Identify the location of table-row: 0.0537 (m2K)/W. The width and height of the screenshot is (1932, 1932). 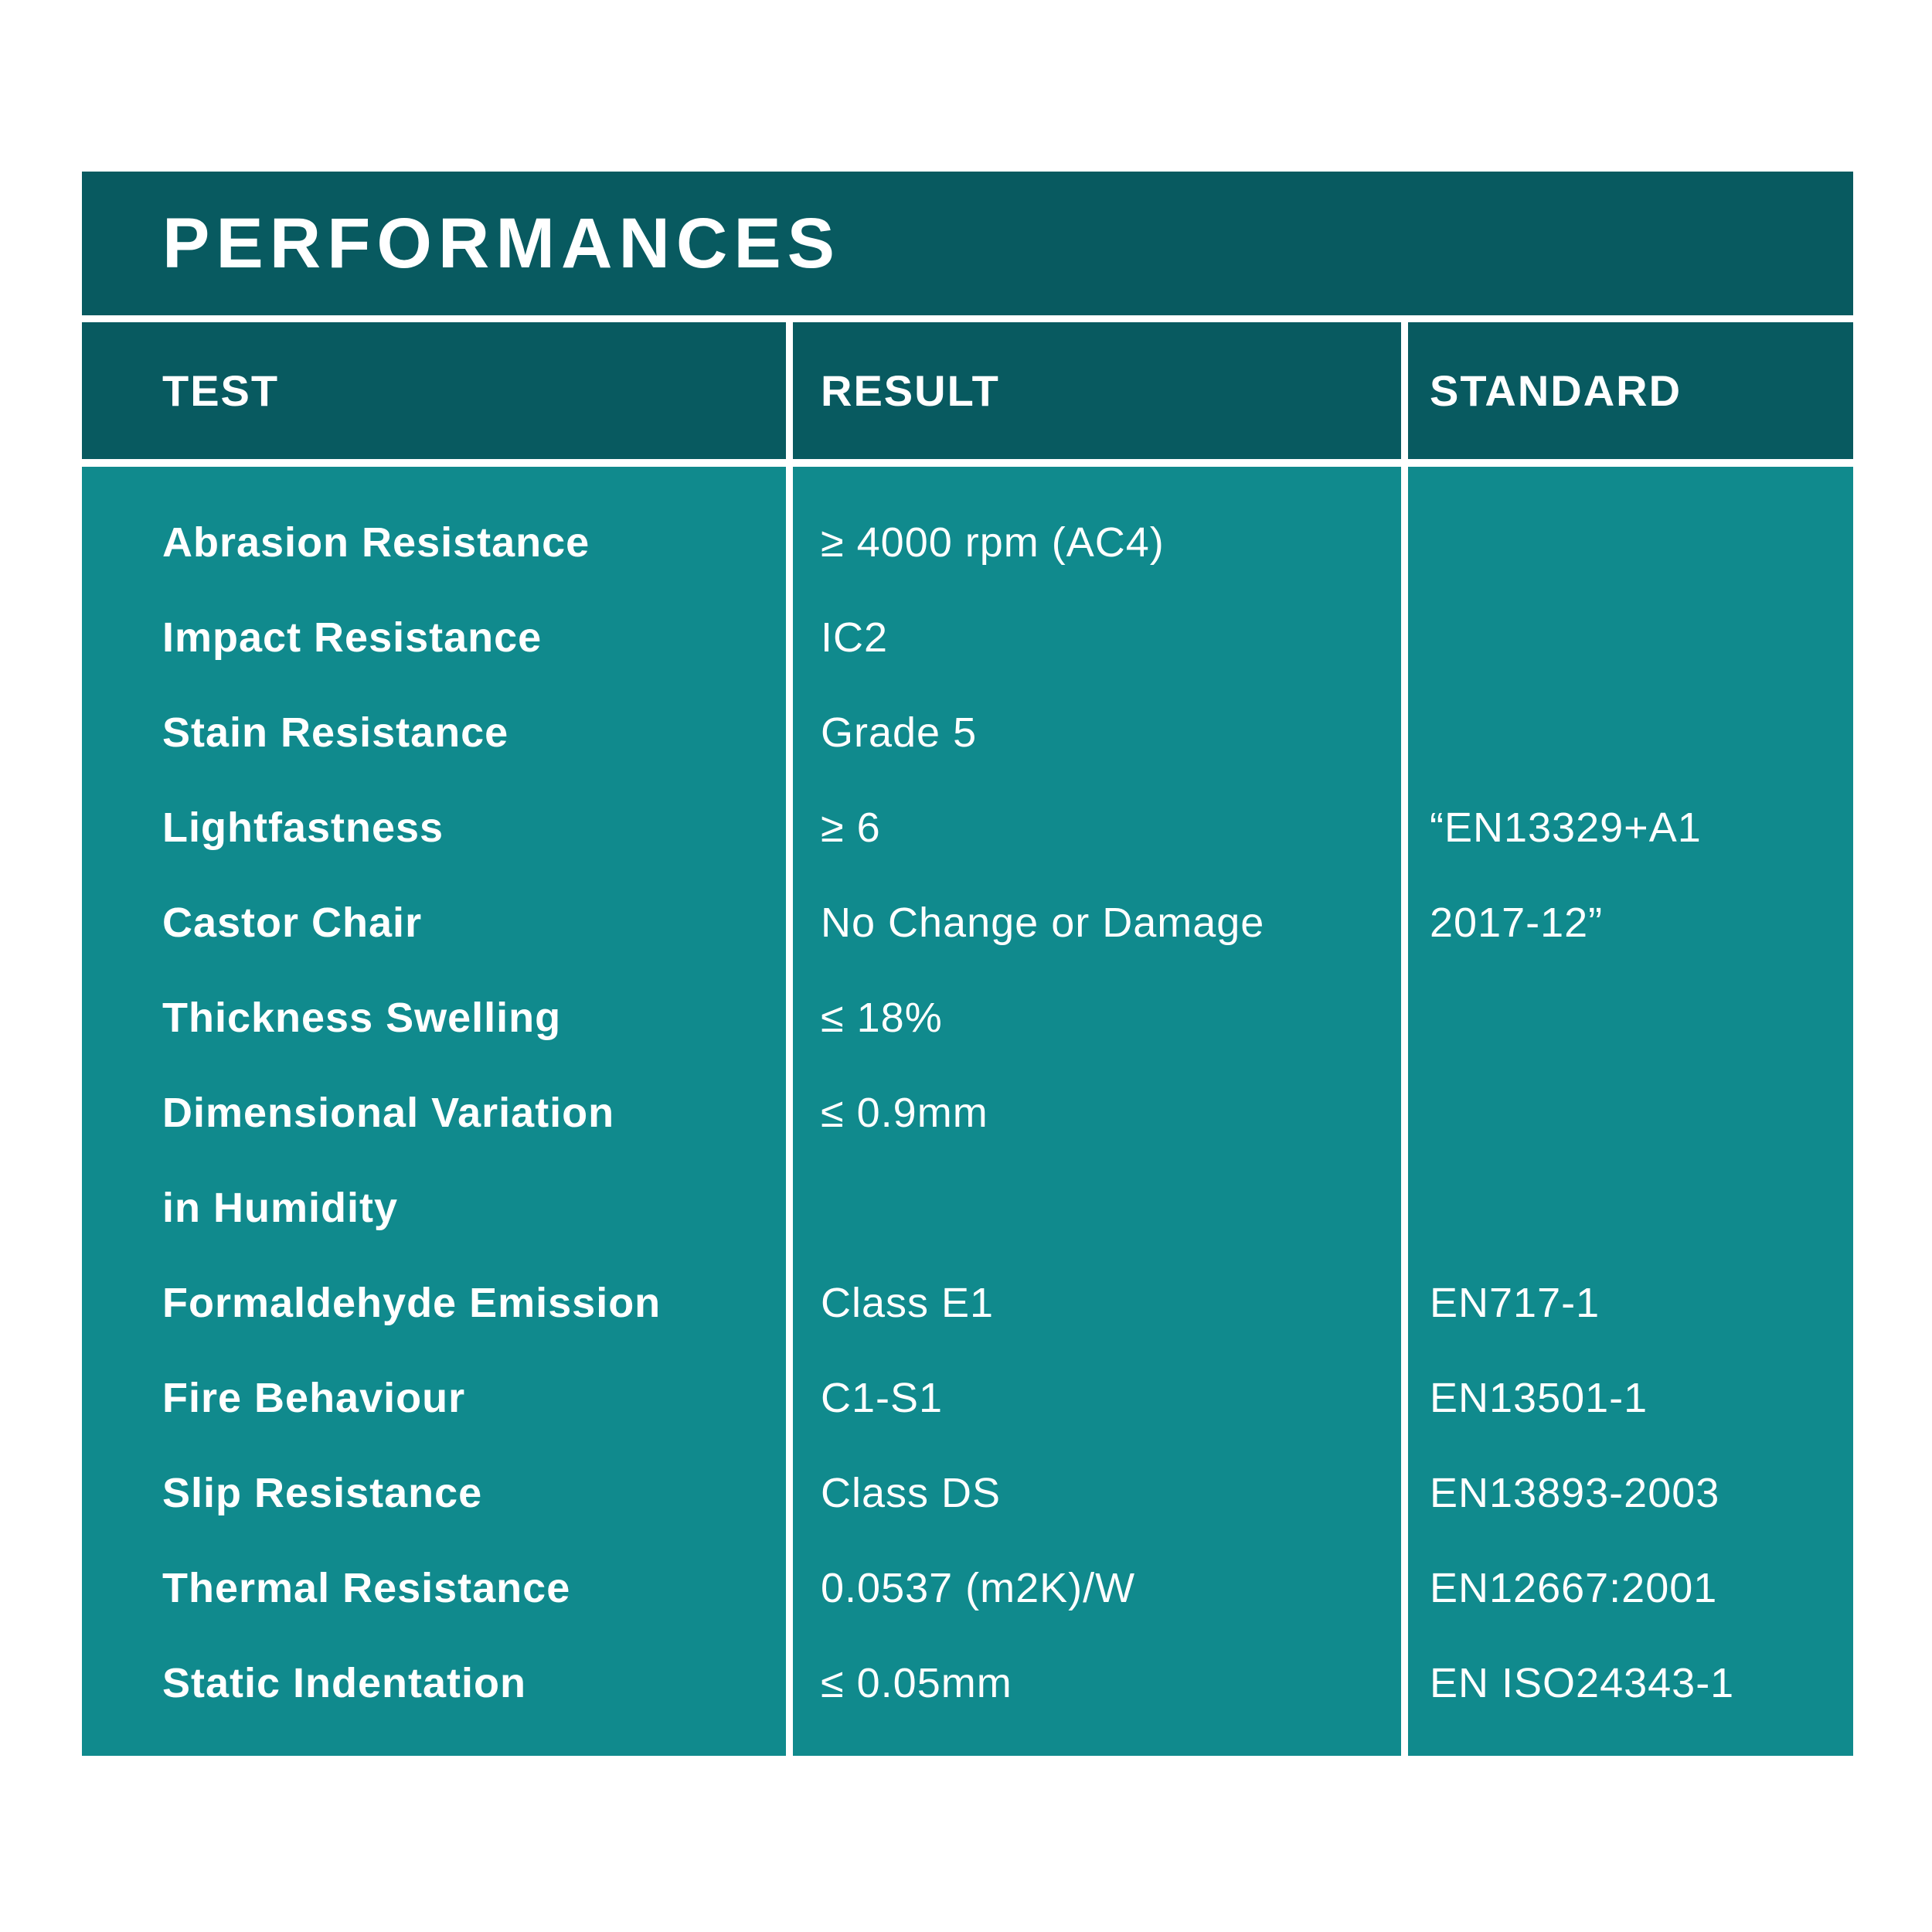
(1111, 1587).